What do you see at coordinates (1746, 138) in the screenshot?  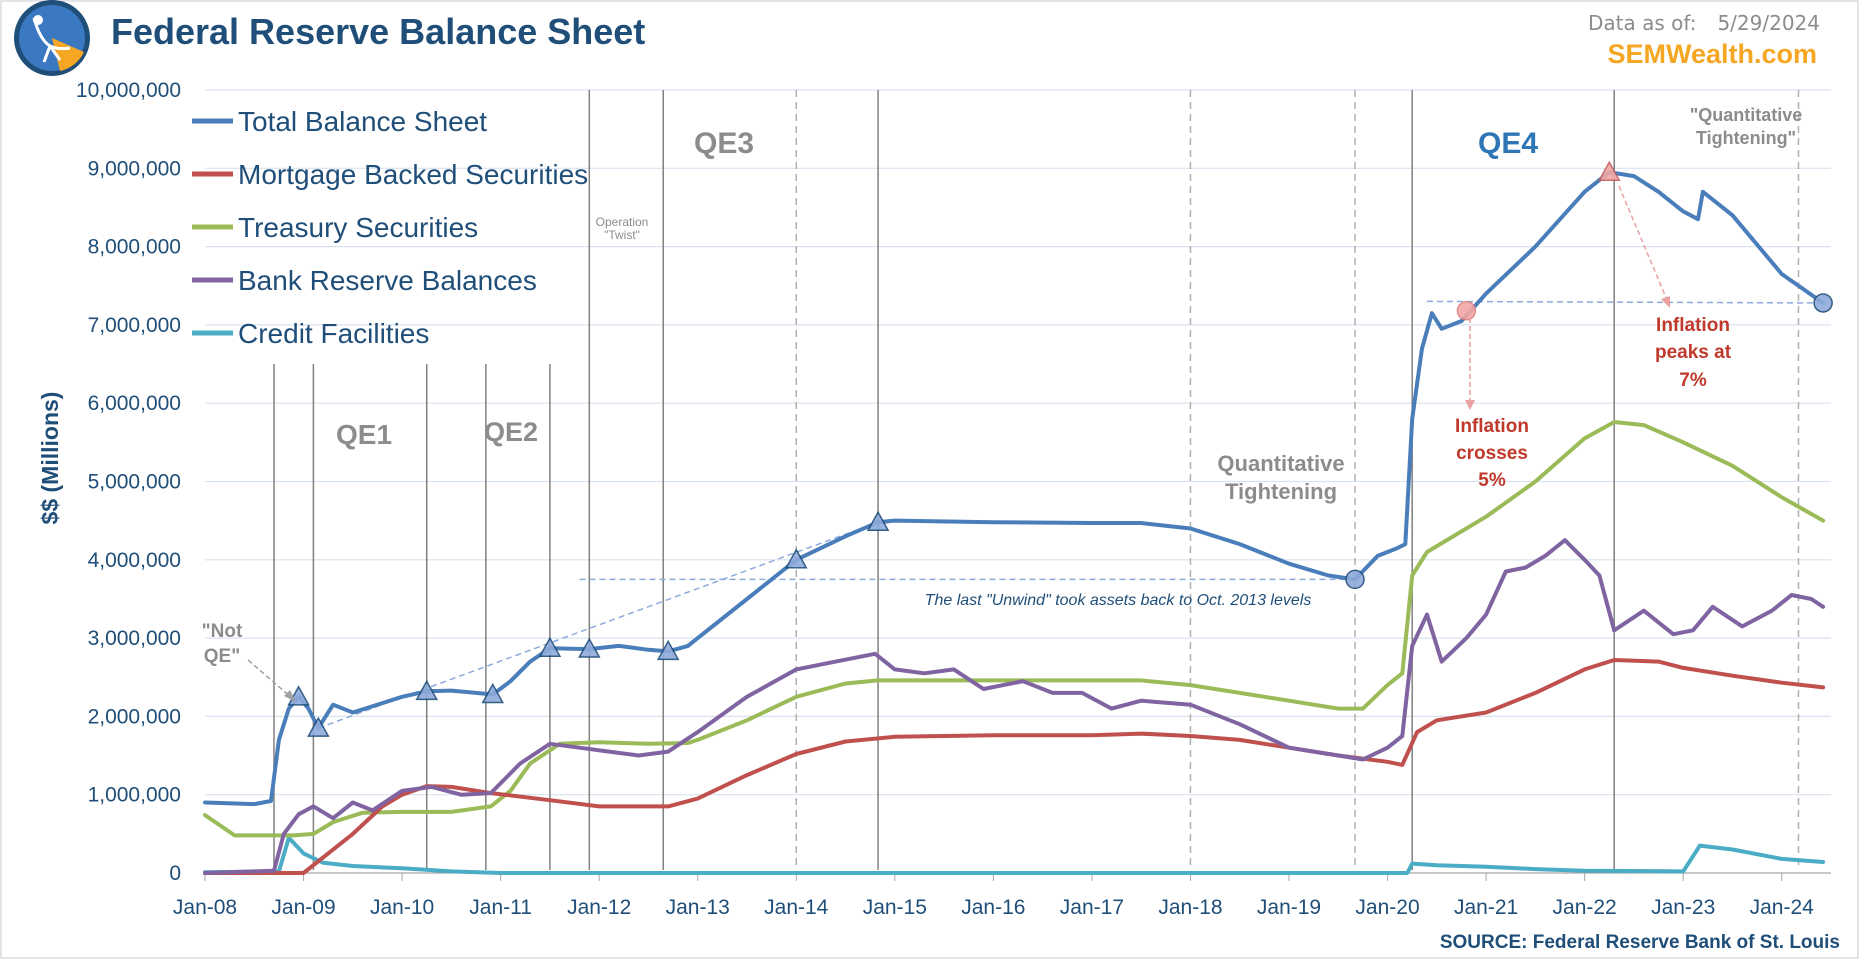 I see `annotation-qt2-line2: Tightening"` at bounding box center [1746, 138].